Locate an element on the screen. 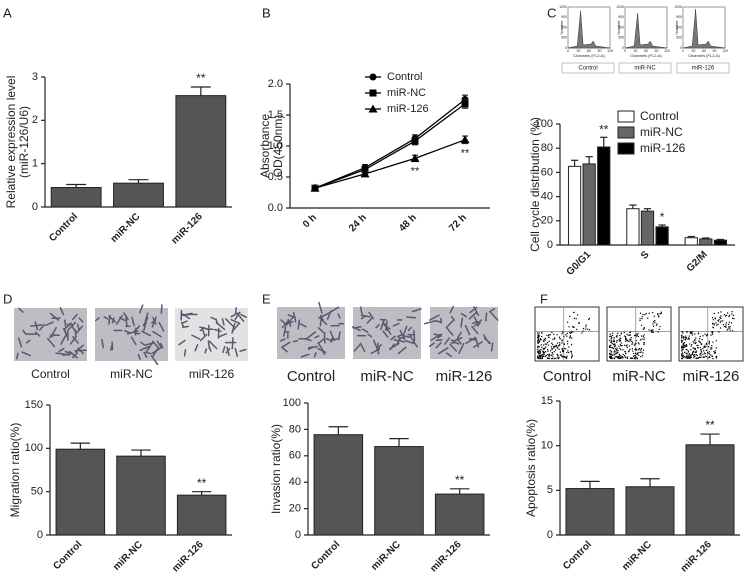 This screenshot has width=750, height=574. histogram-frame is located at coordinates (704, 27).